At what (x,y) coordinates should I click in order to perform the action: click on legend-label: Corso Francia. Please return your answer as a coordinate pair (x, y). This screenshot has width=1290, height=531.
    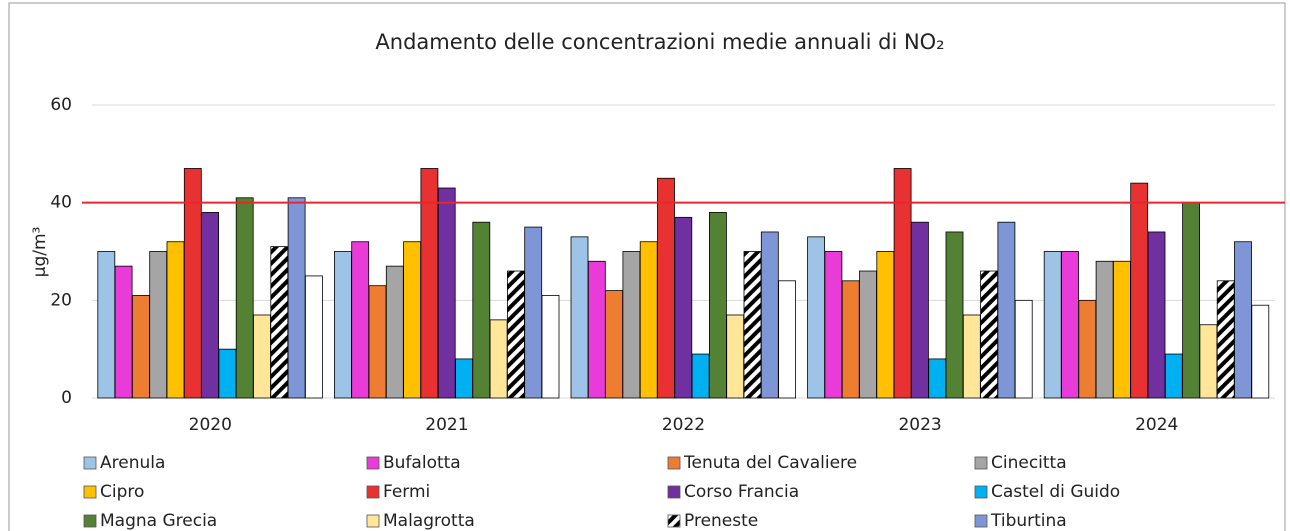
    Looking at the image, I should click on (741, 492).